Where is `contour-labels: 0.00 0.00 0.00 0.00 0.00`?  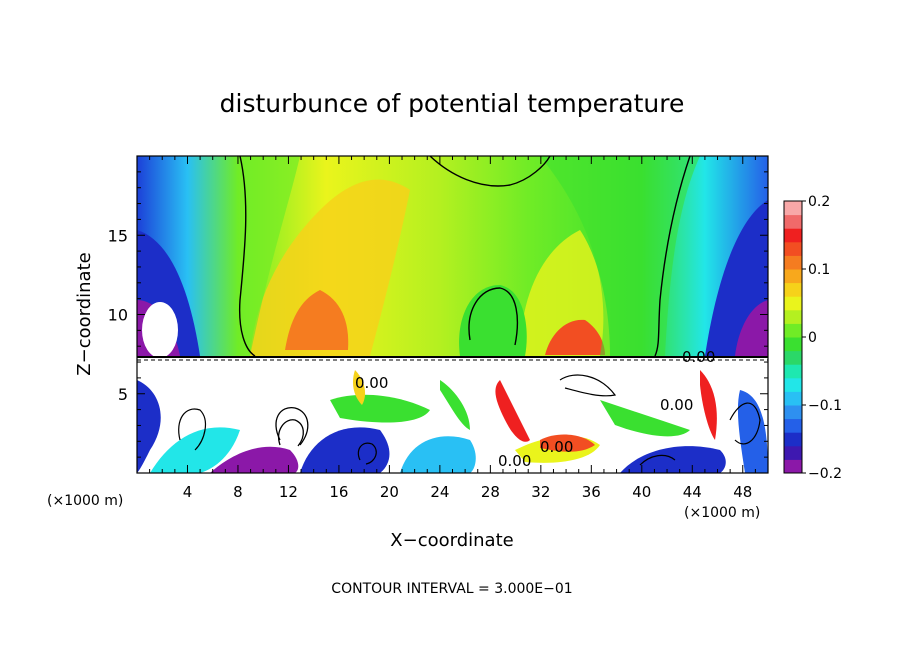
contour-labels: 0.00 0.00 0.00 0.00 0.00 is located at coordinates (535, 409).